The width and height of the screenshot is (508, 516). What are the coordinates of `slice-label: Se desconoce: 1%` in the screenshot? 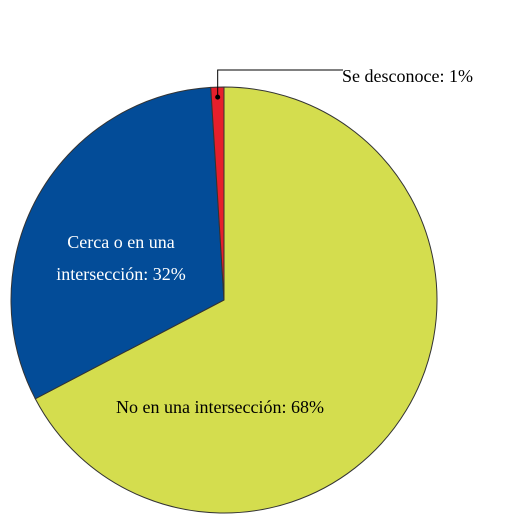 It's located at (407, 76).